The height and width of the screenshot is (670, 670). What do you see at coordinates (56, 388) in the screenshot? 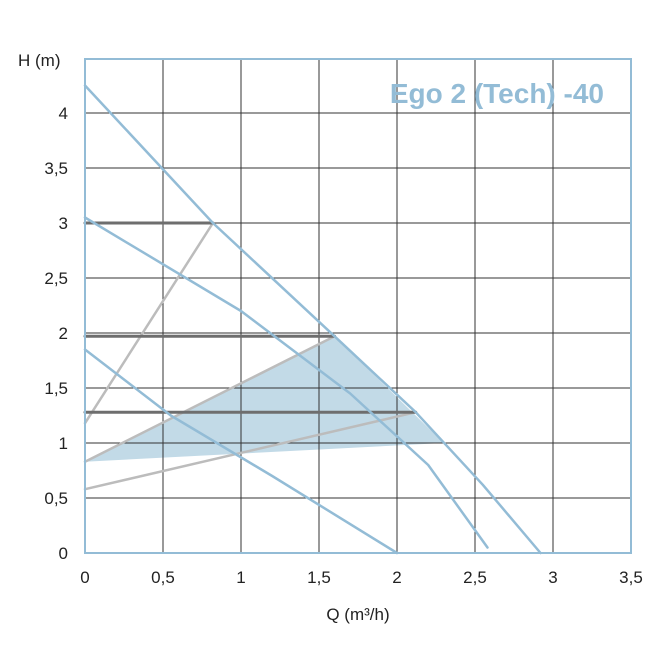
I see `y-tick-label: 1,5` at bounding box center [56, 388].